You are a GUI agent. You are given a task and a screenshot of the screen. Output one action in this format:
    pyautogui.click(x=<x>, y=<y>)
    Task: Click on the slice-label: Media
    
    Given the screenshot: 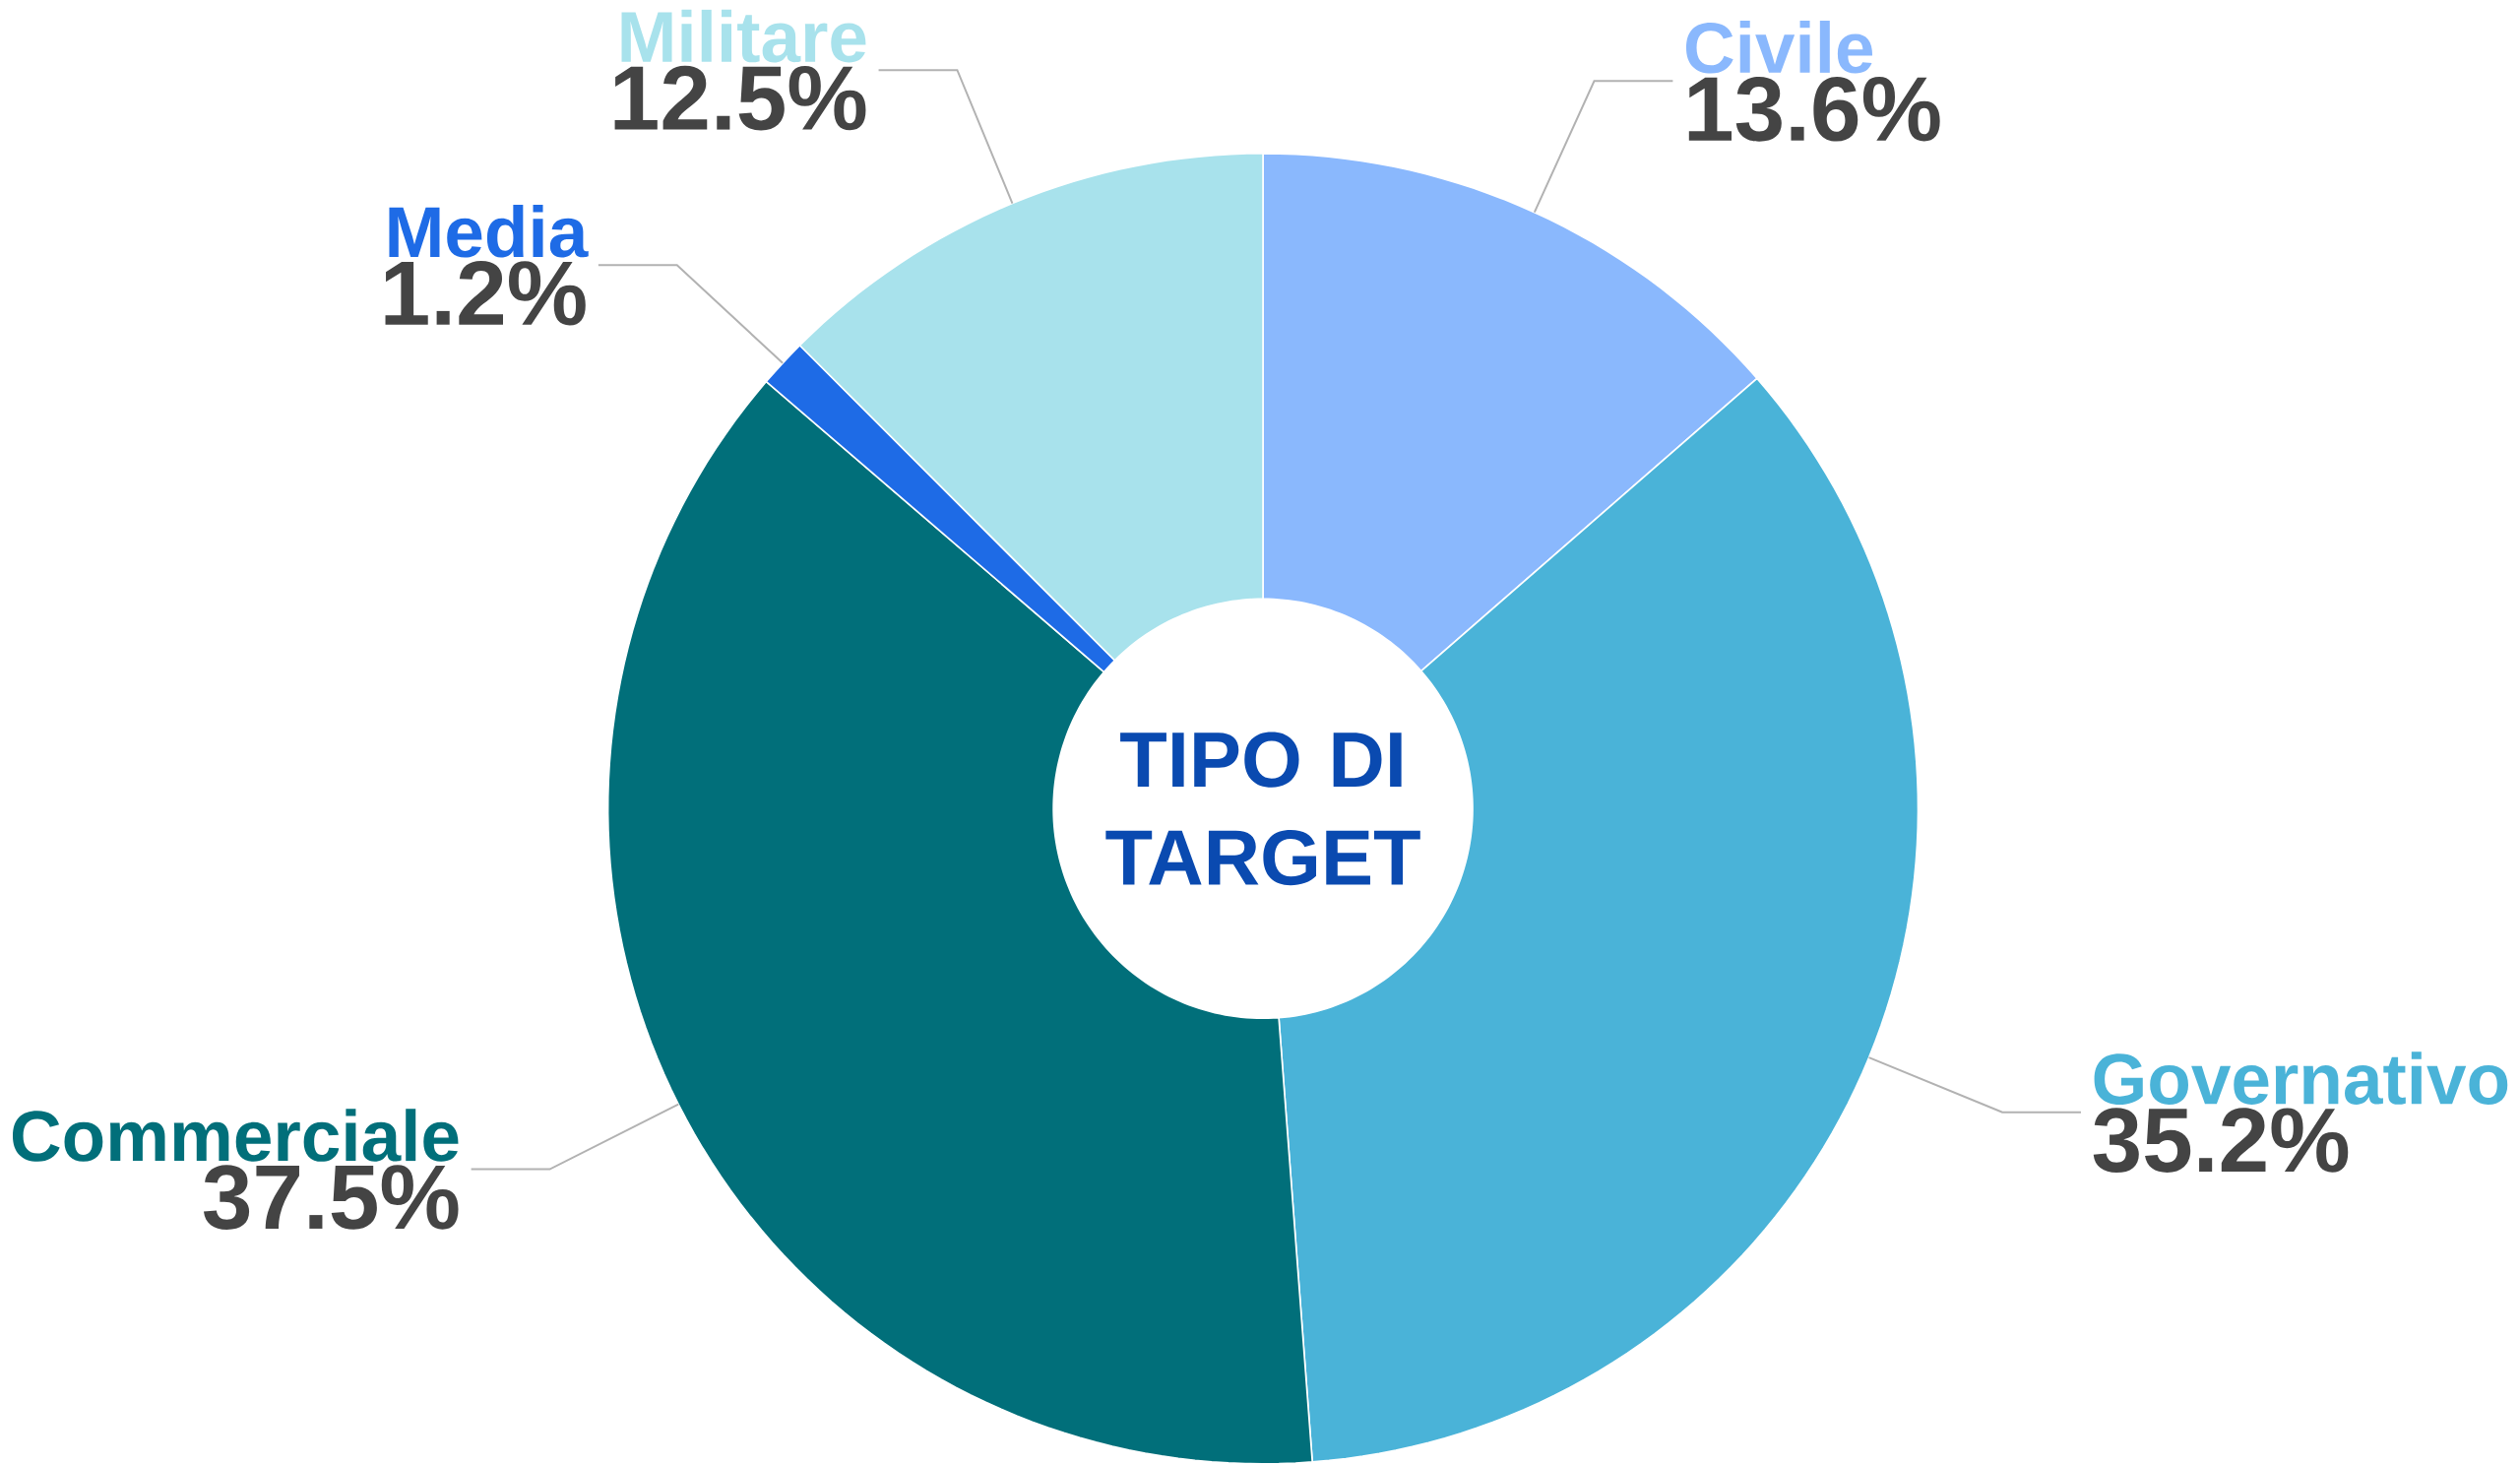 What is the action you would take?
    pyautogui.click(x=489, y=232)
    